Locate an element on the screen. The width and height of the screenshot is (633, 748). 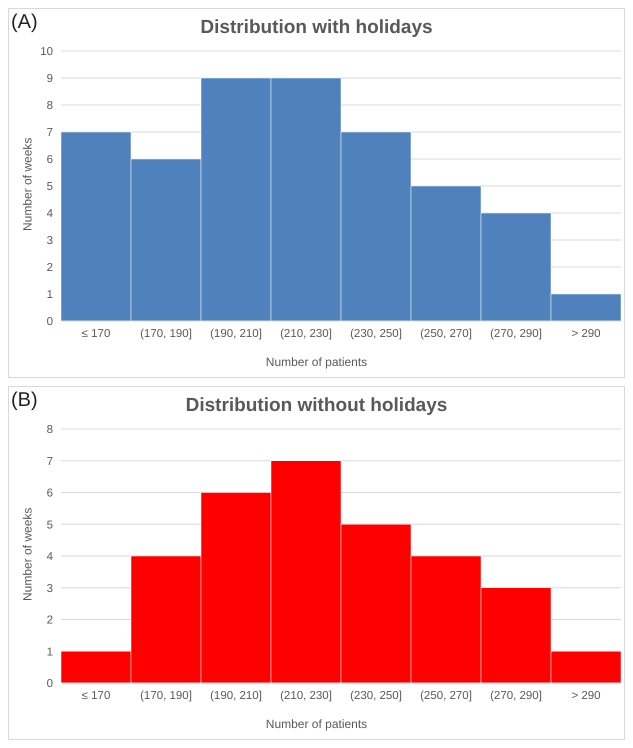
y-tick-label: 9 is located at coordinates (49, 79).